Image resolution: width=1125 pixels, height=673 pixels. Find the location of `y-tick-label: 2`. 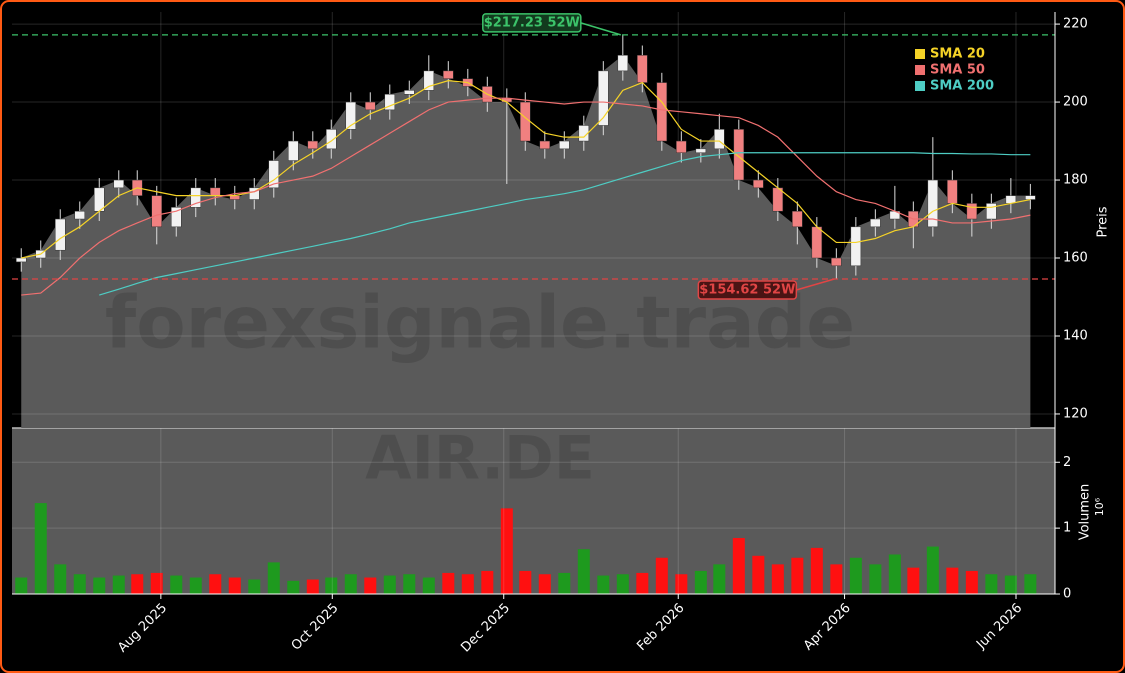

y-tick-label: 2 is located at coordinates (1067, 462).